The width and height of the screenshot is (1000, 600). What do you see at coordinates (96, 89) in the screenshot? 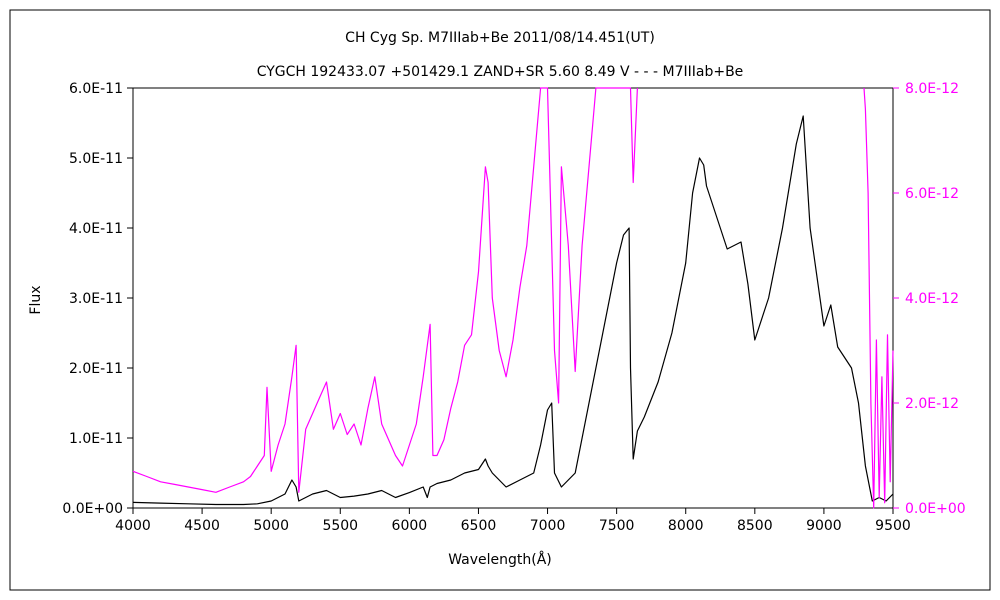
I see `y-tick-label: 6.0E-11` at bounding box center [96, 89].